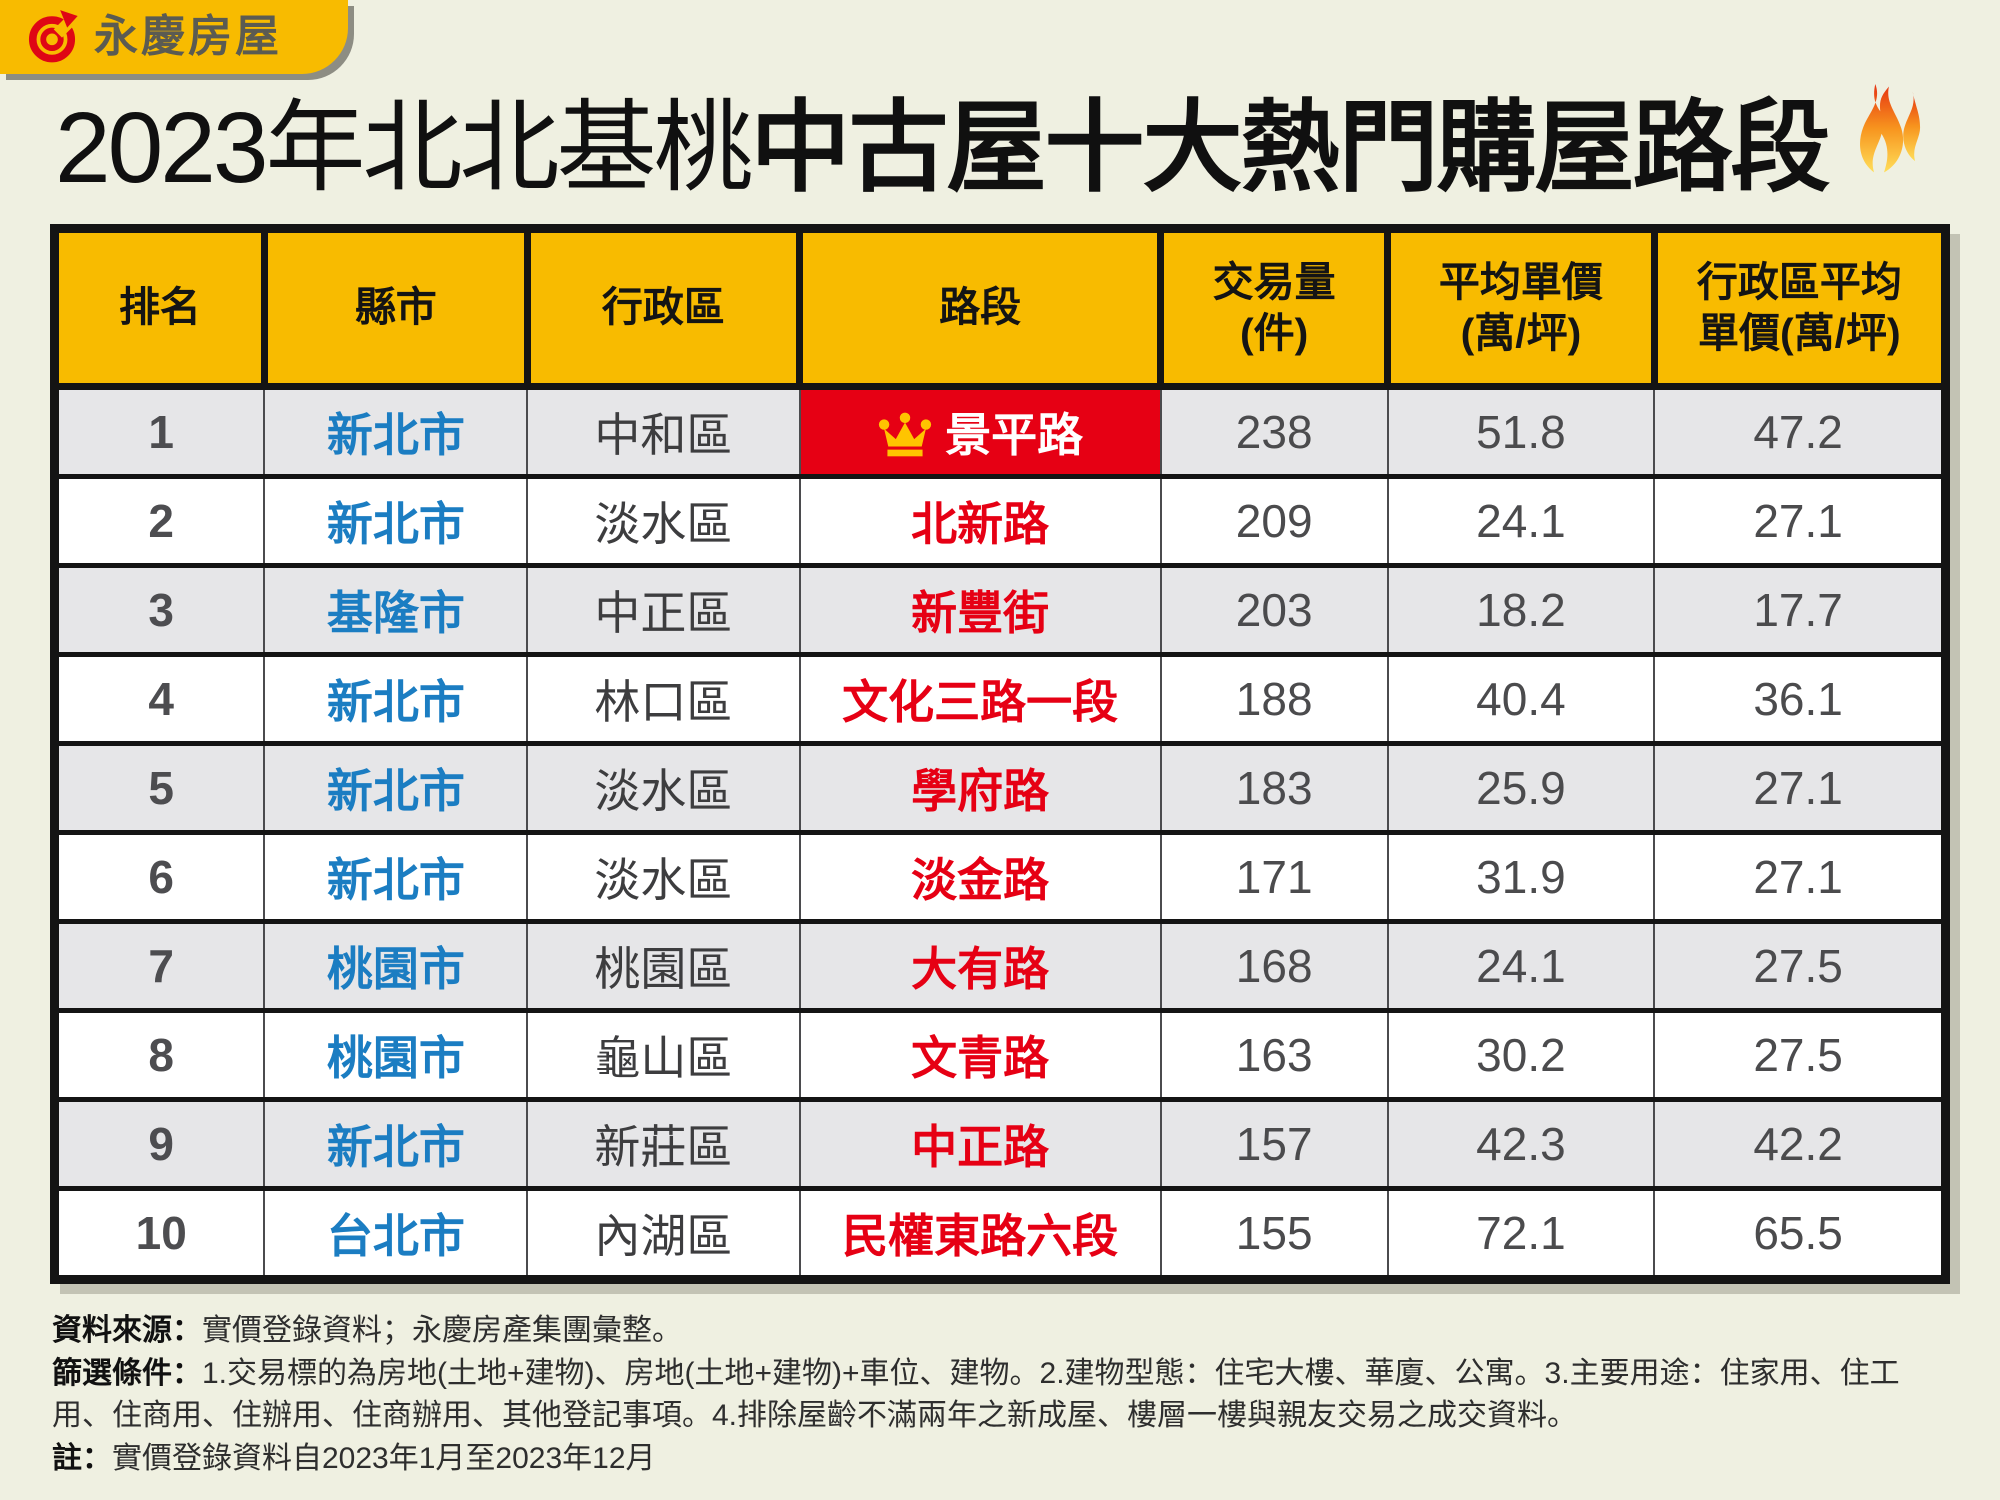 Image resolution: width=2000 pixels, height=1500 pixels. What do you see at coordinates (1521, 787) in the screenshot?
I see `avg-price-cell: 25.9` at bounding box center [1521, 787].